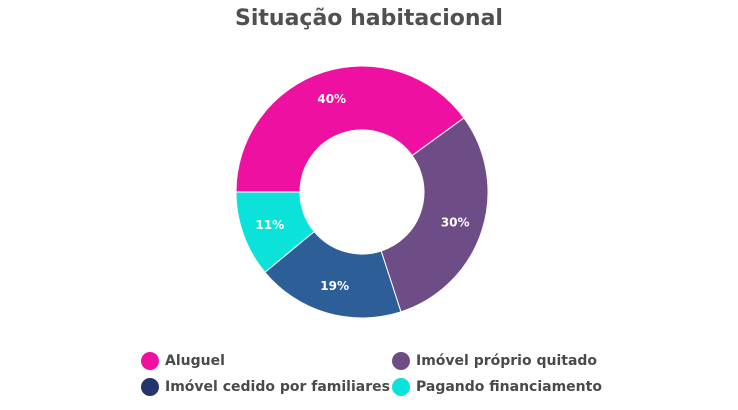  I want to click on legend-item-imovel-cedido-por-familiares: Imóvel cedido por familiares, so click(265, 387).